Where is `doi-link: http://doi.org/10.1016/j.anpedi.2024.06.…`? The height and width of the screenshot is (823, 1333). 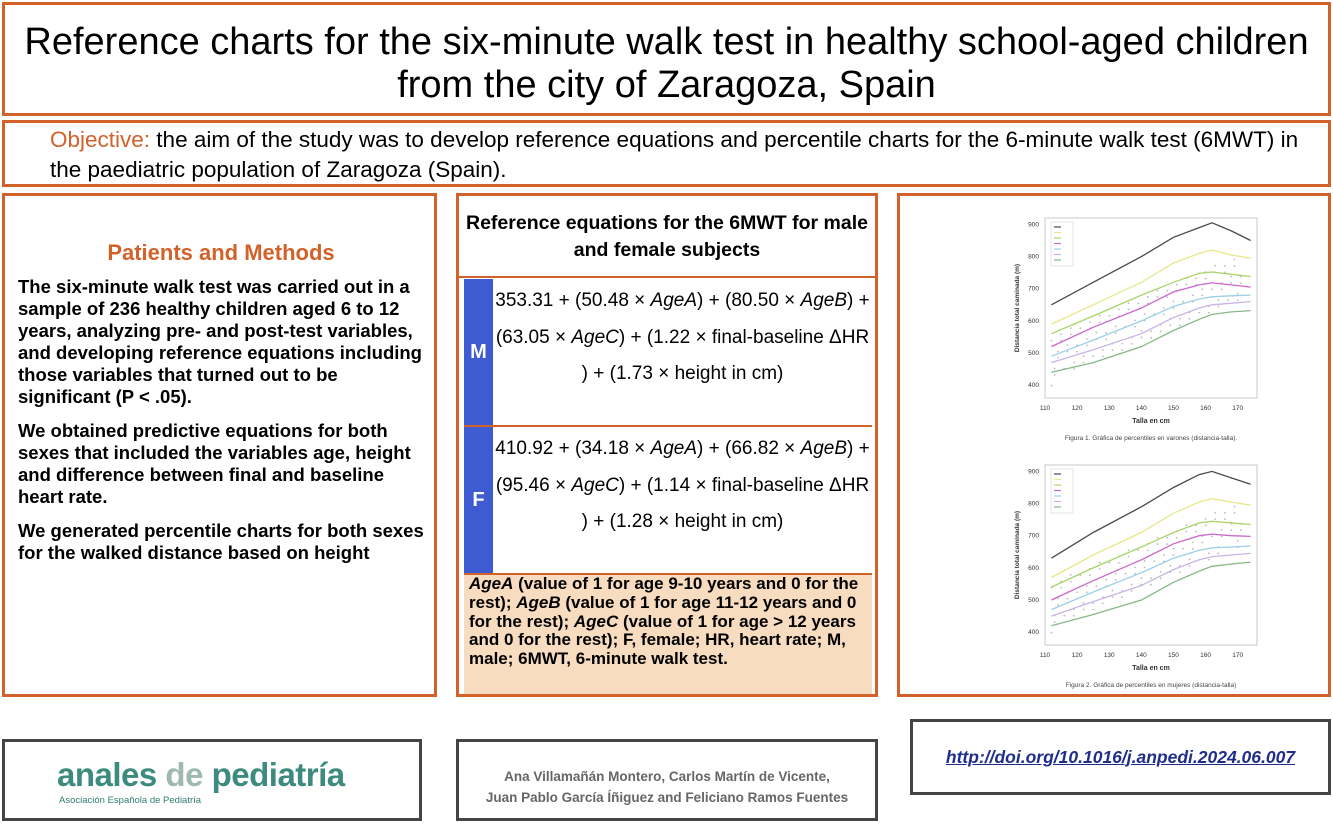 doi-link: http://doi.org/10.1016/j.anpedi.2024.06.… is located at coordinates (1120, 756).